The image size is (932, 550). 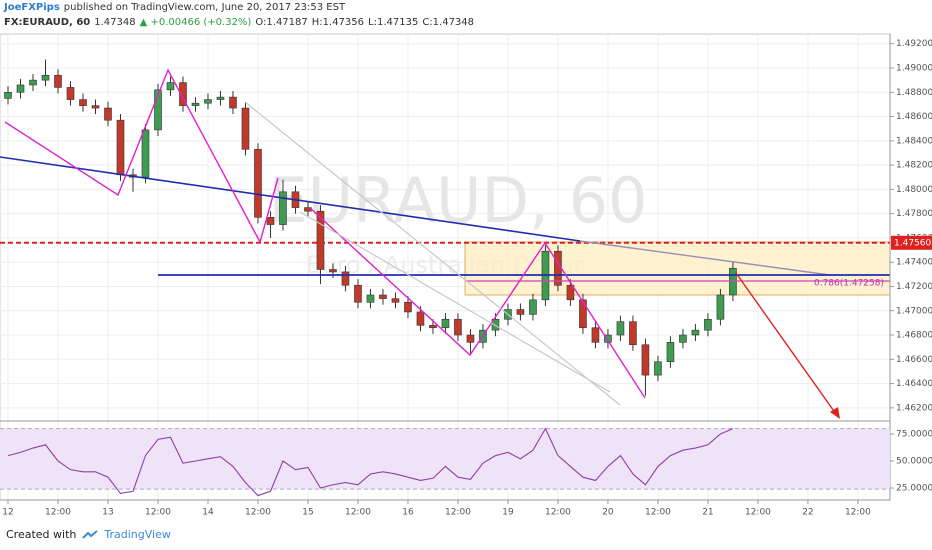 What do you see at coordinates (208, 513) in the screenshot?
I see `x-tick-label: 14` at bounding box center [208, 513].